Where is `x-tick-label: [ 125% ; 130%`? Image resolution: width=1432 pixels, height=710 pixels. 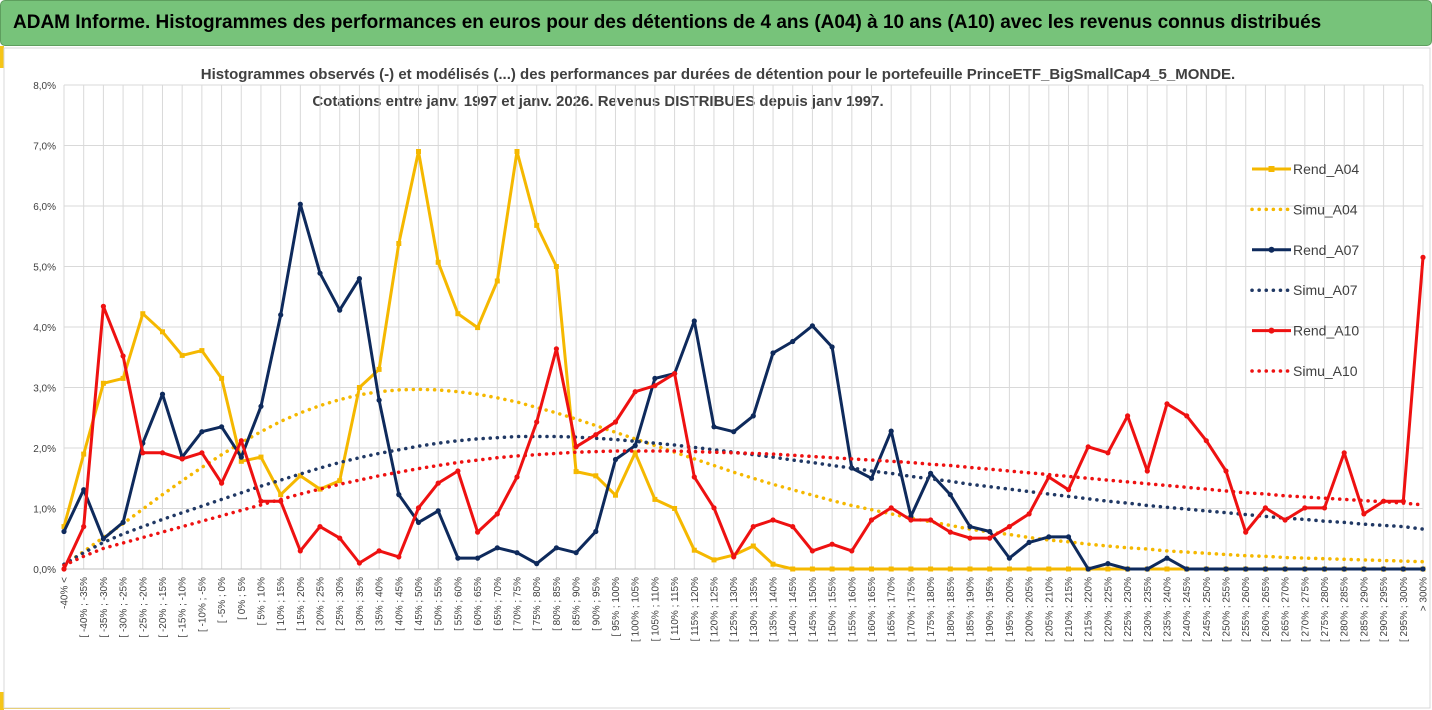 x-tick-label: [ 125% ; 130% is located at coordinates (734, 609).